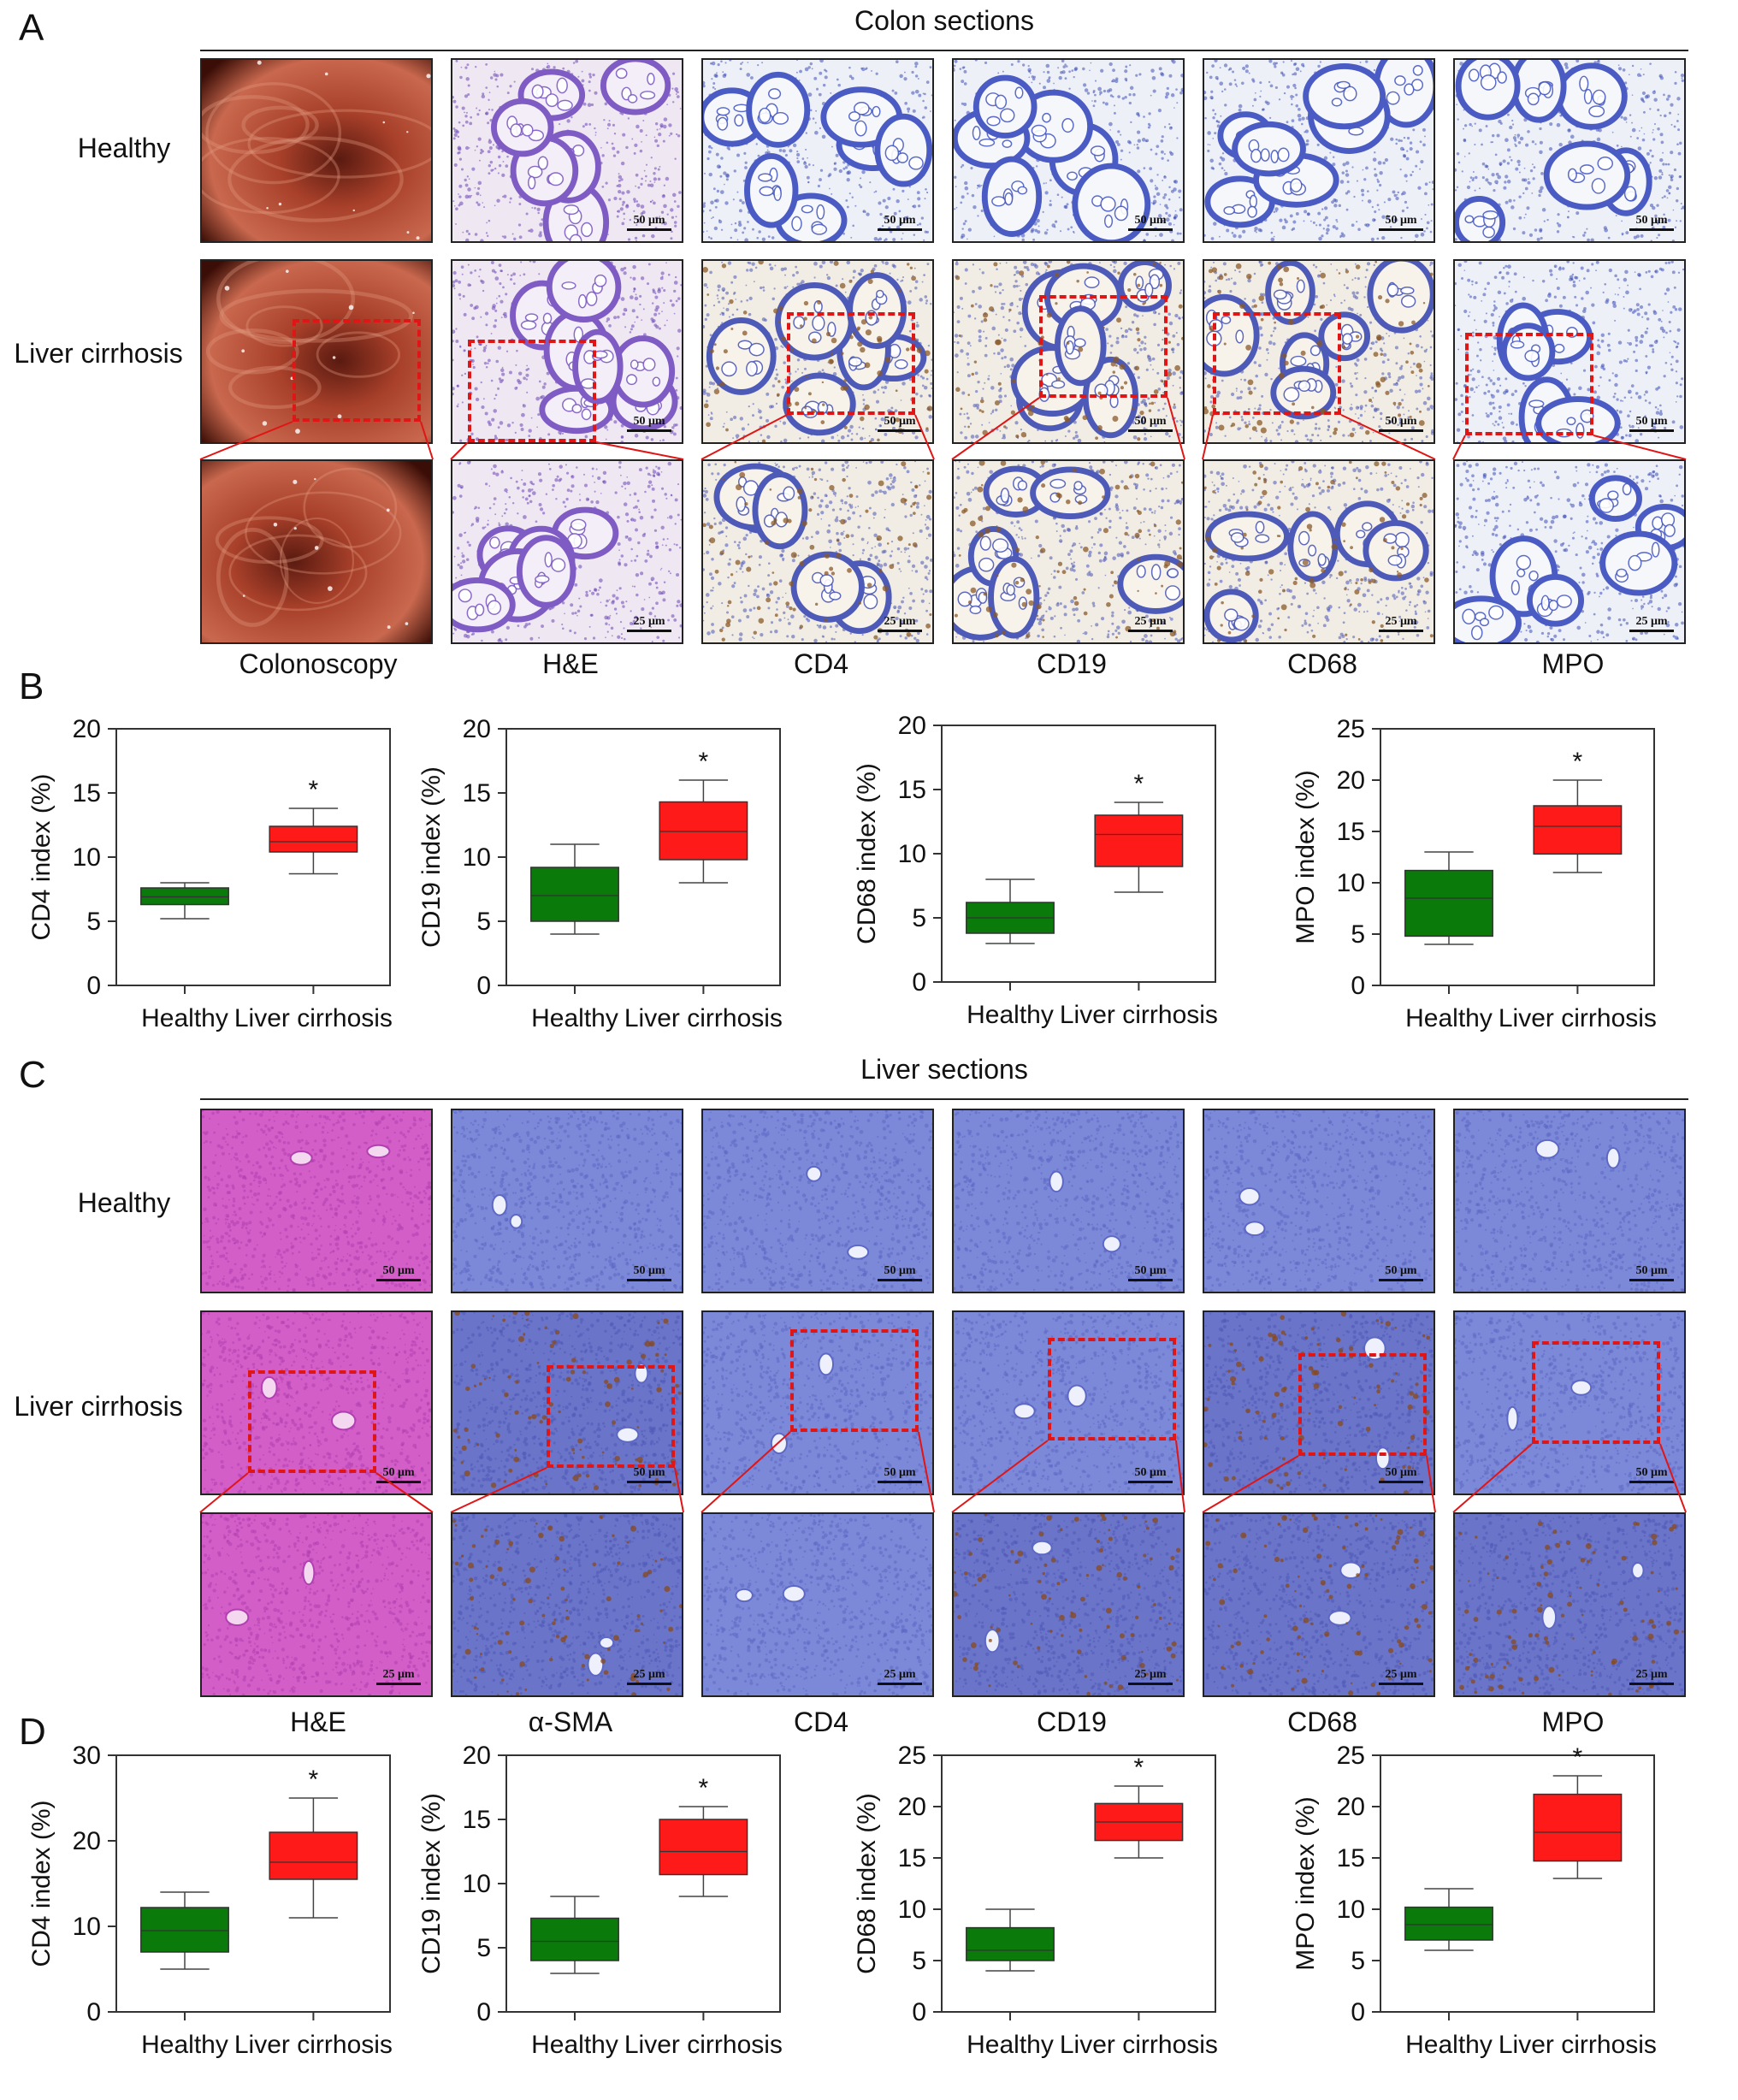  Describe the element at coordinates (87, 1841) in the screenshot. I see `y-tick-label: 20` at that location.